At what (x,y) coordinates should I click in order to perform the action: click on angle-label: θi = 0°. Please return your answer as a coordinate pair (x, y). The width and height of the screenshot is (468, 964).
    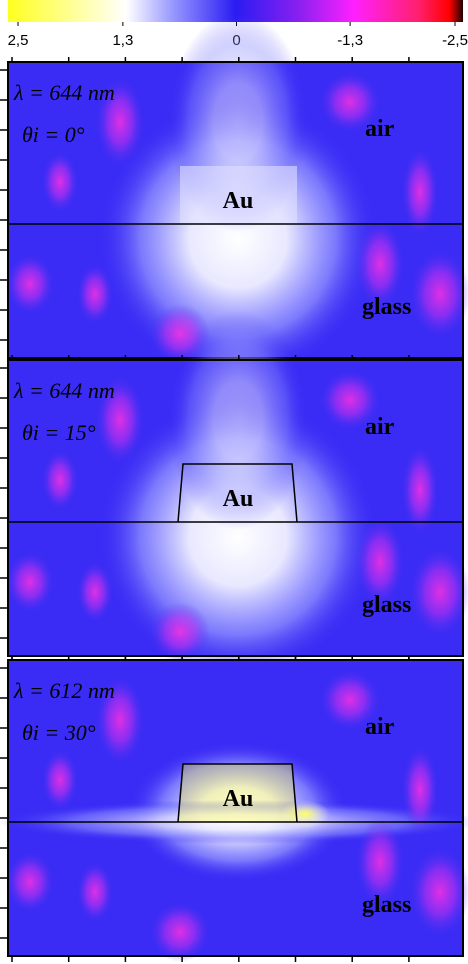
    Looking at the image, I should click on (53, 134).